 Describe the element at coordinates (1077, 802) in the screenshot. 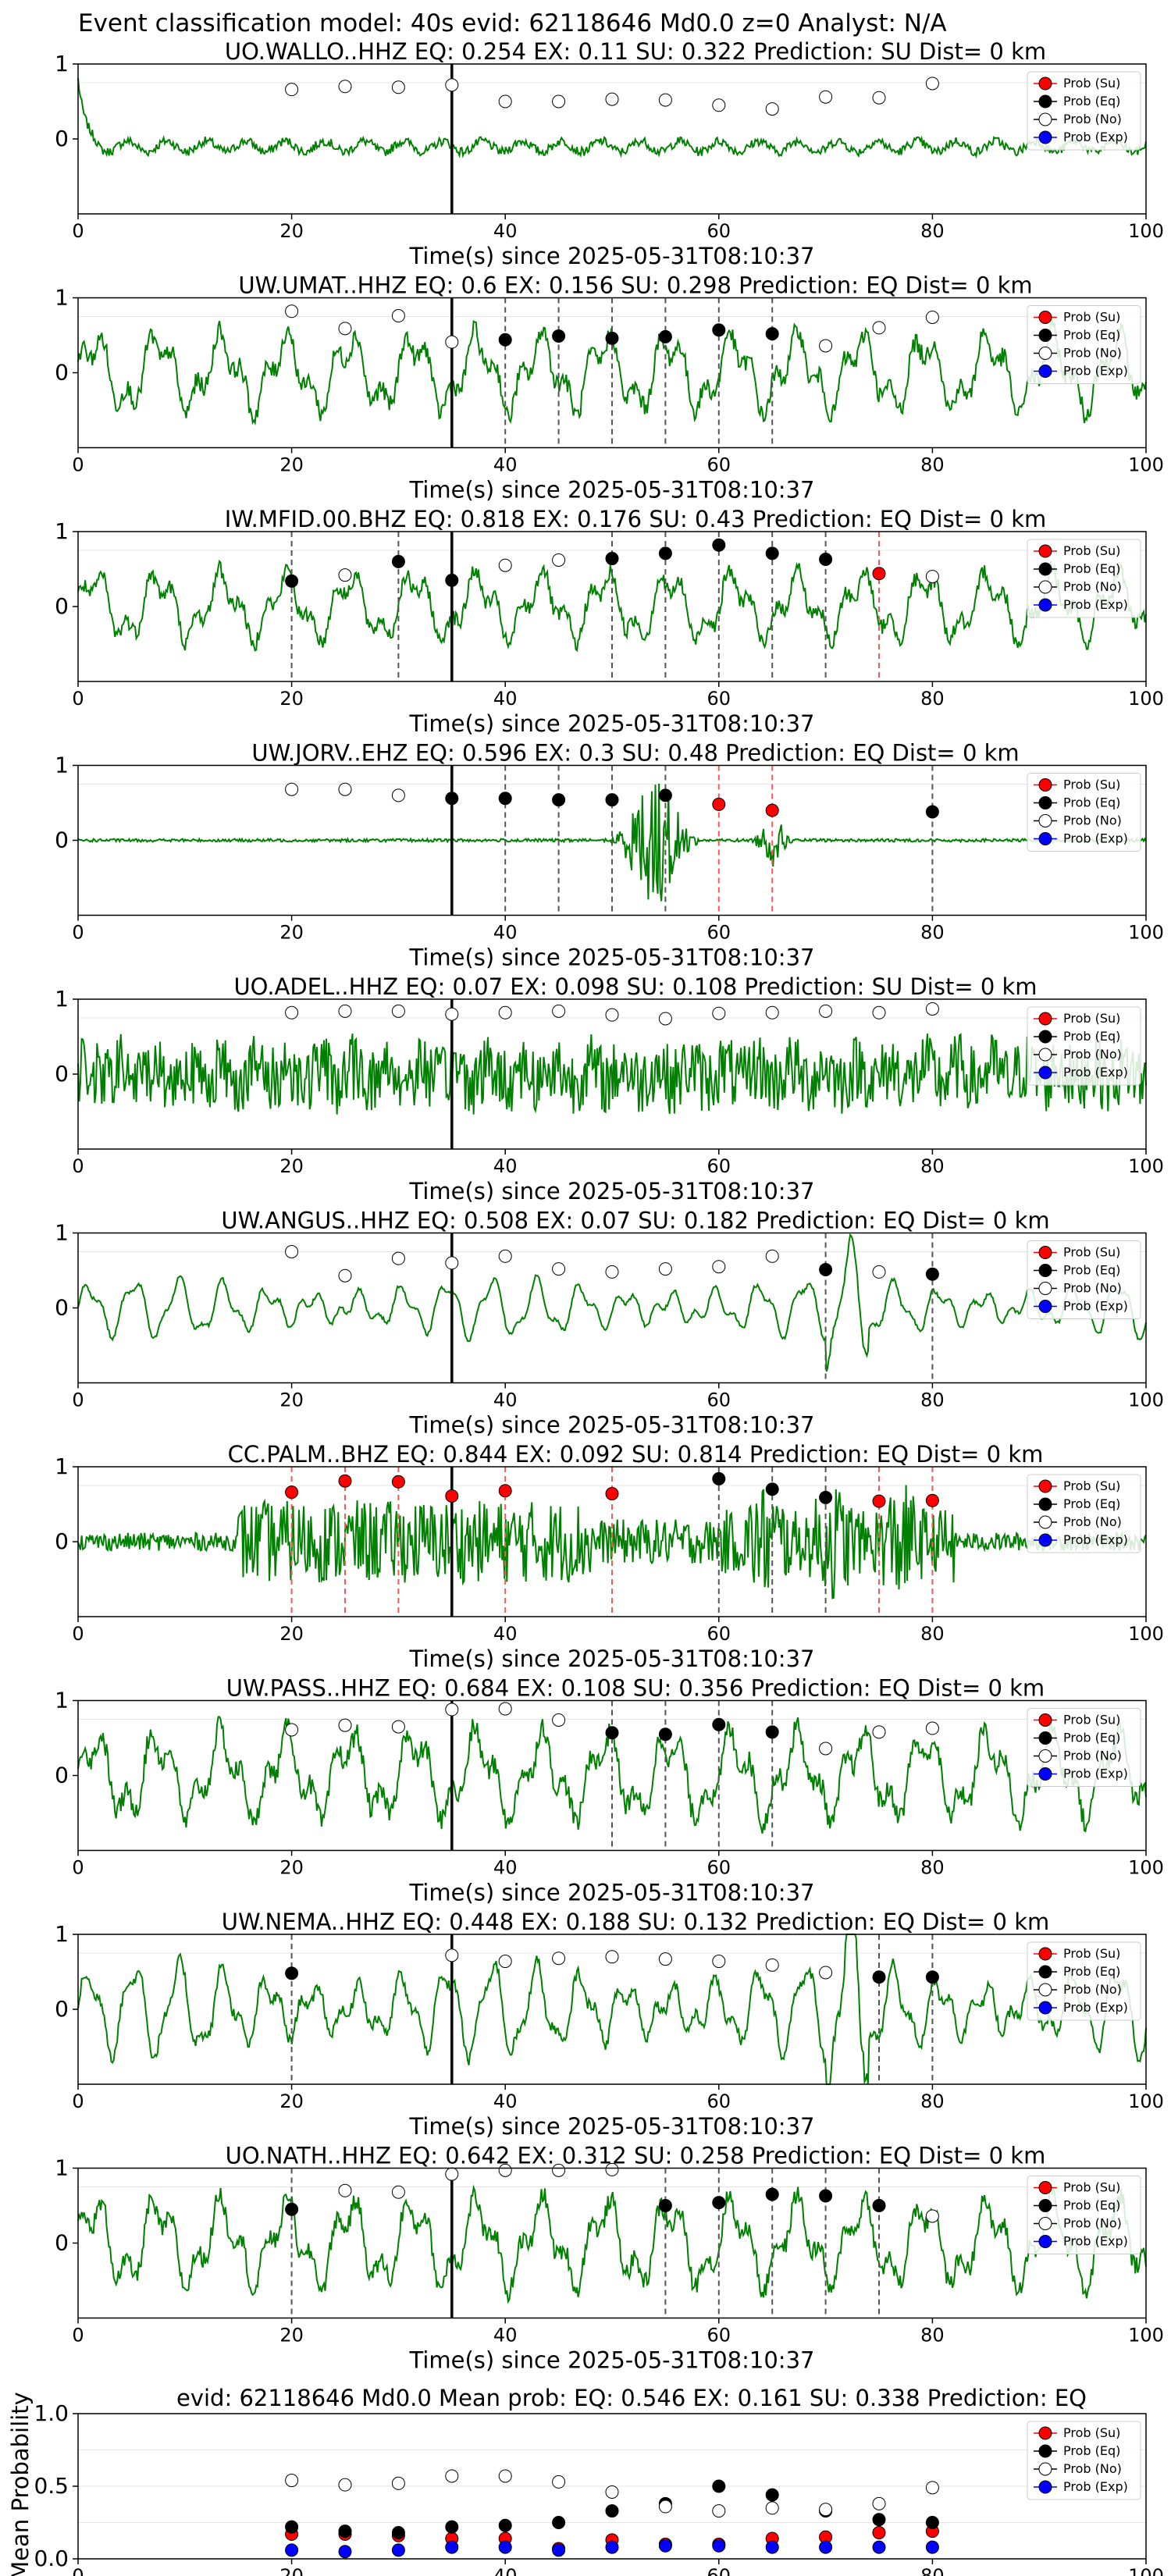

I see `legend-entry-eq: Prob (Eq)` at that location.